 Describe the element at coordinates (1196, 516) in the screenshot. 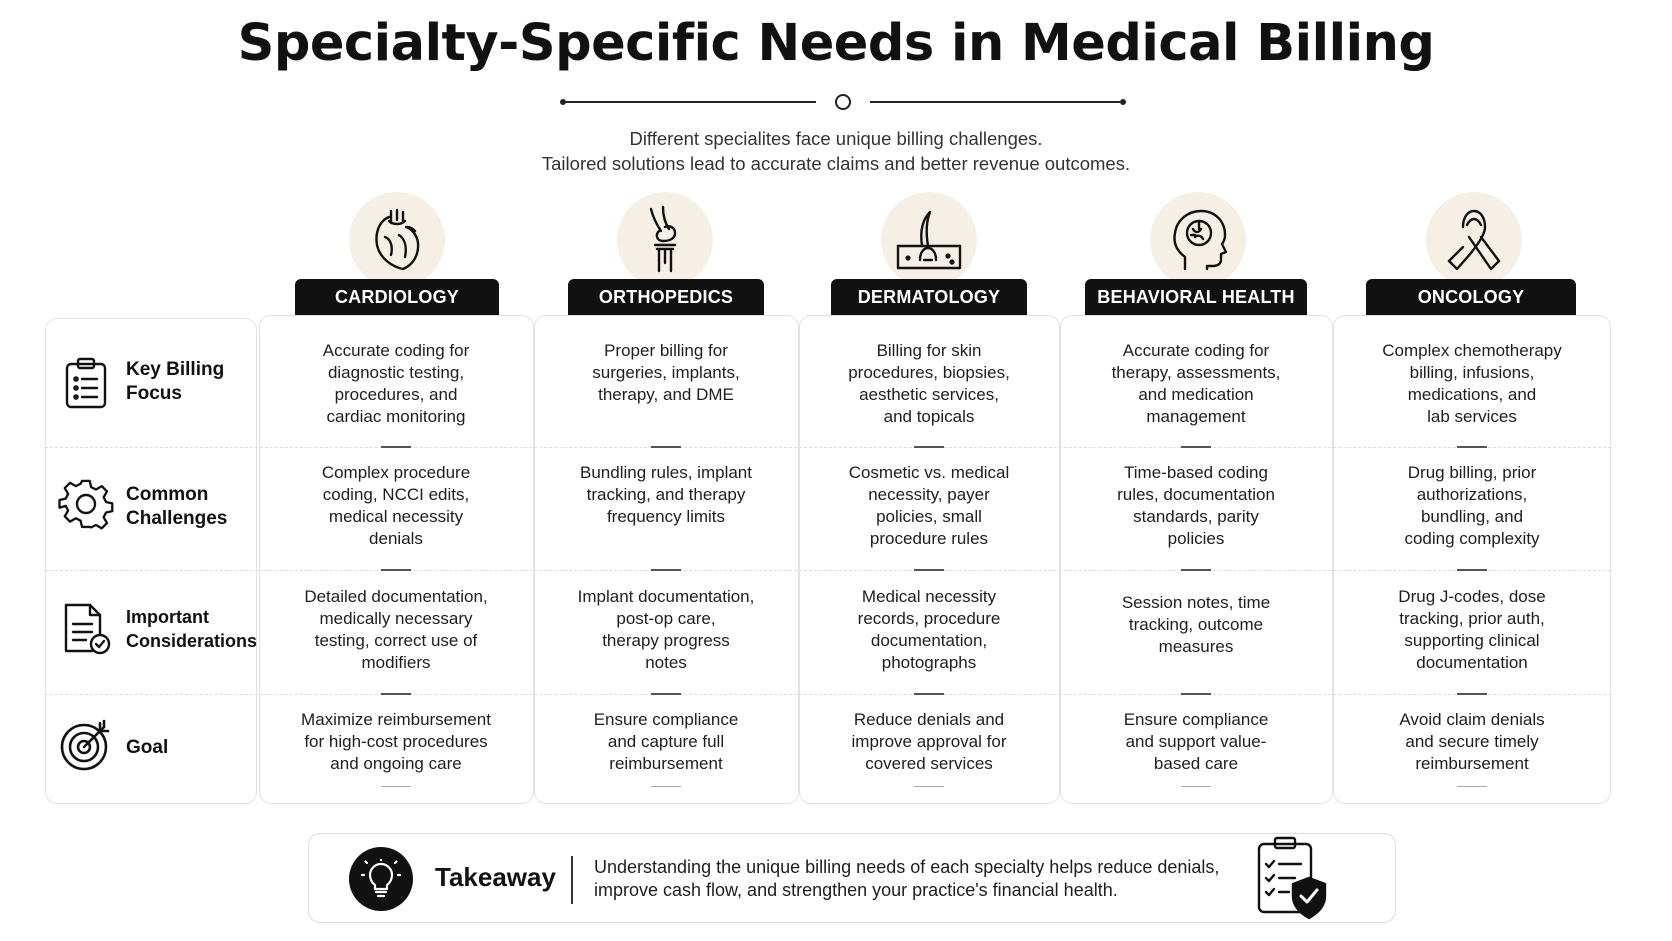

I see `table-cell-line: standards, parity` at that location.